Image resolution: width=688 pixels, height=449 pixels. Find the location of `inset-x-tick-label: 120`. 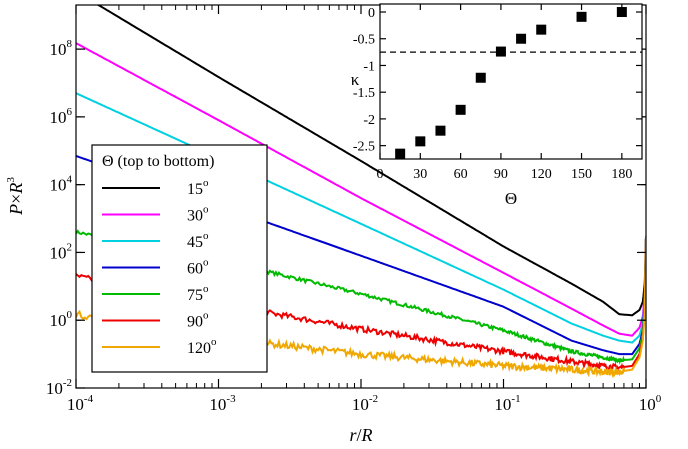

inset-x-tick-label: 120 is located at coordinates (541, 174).